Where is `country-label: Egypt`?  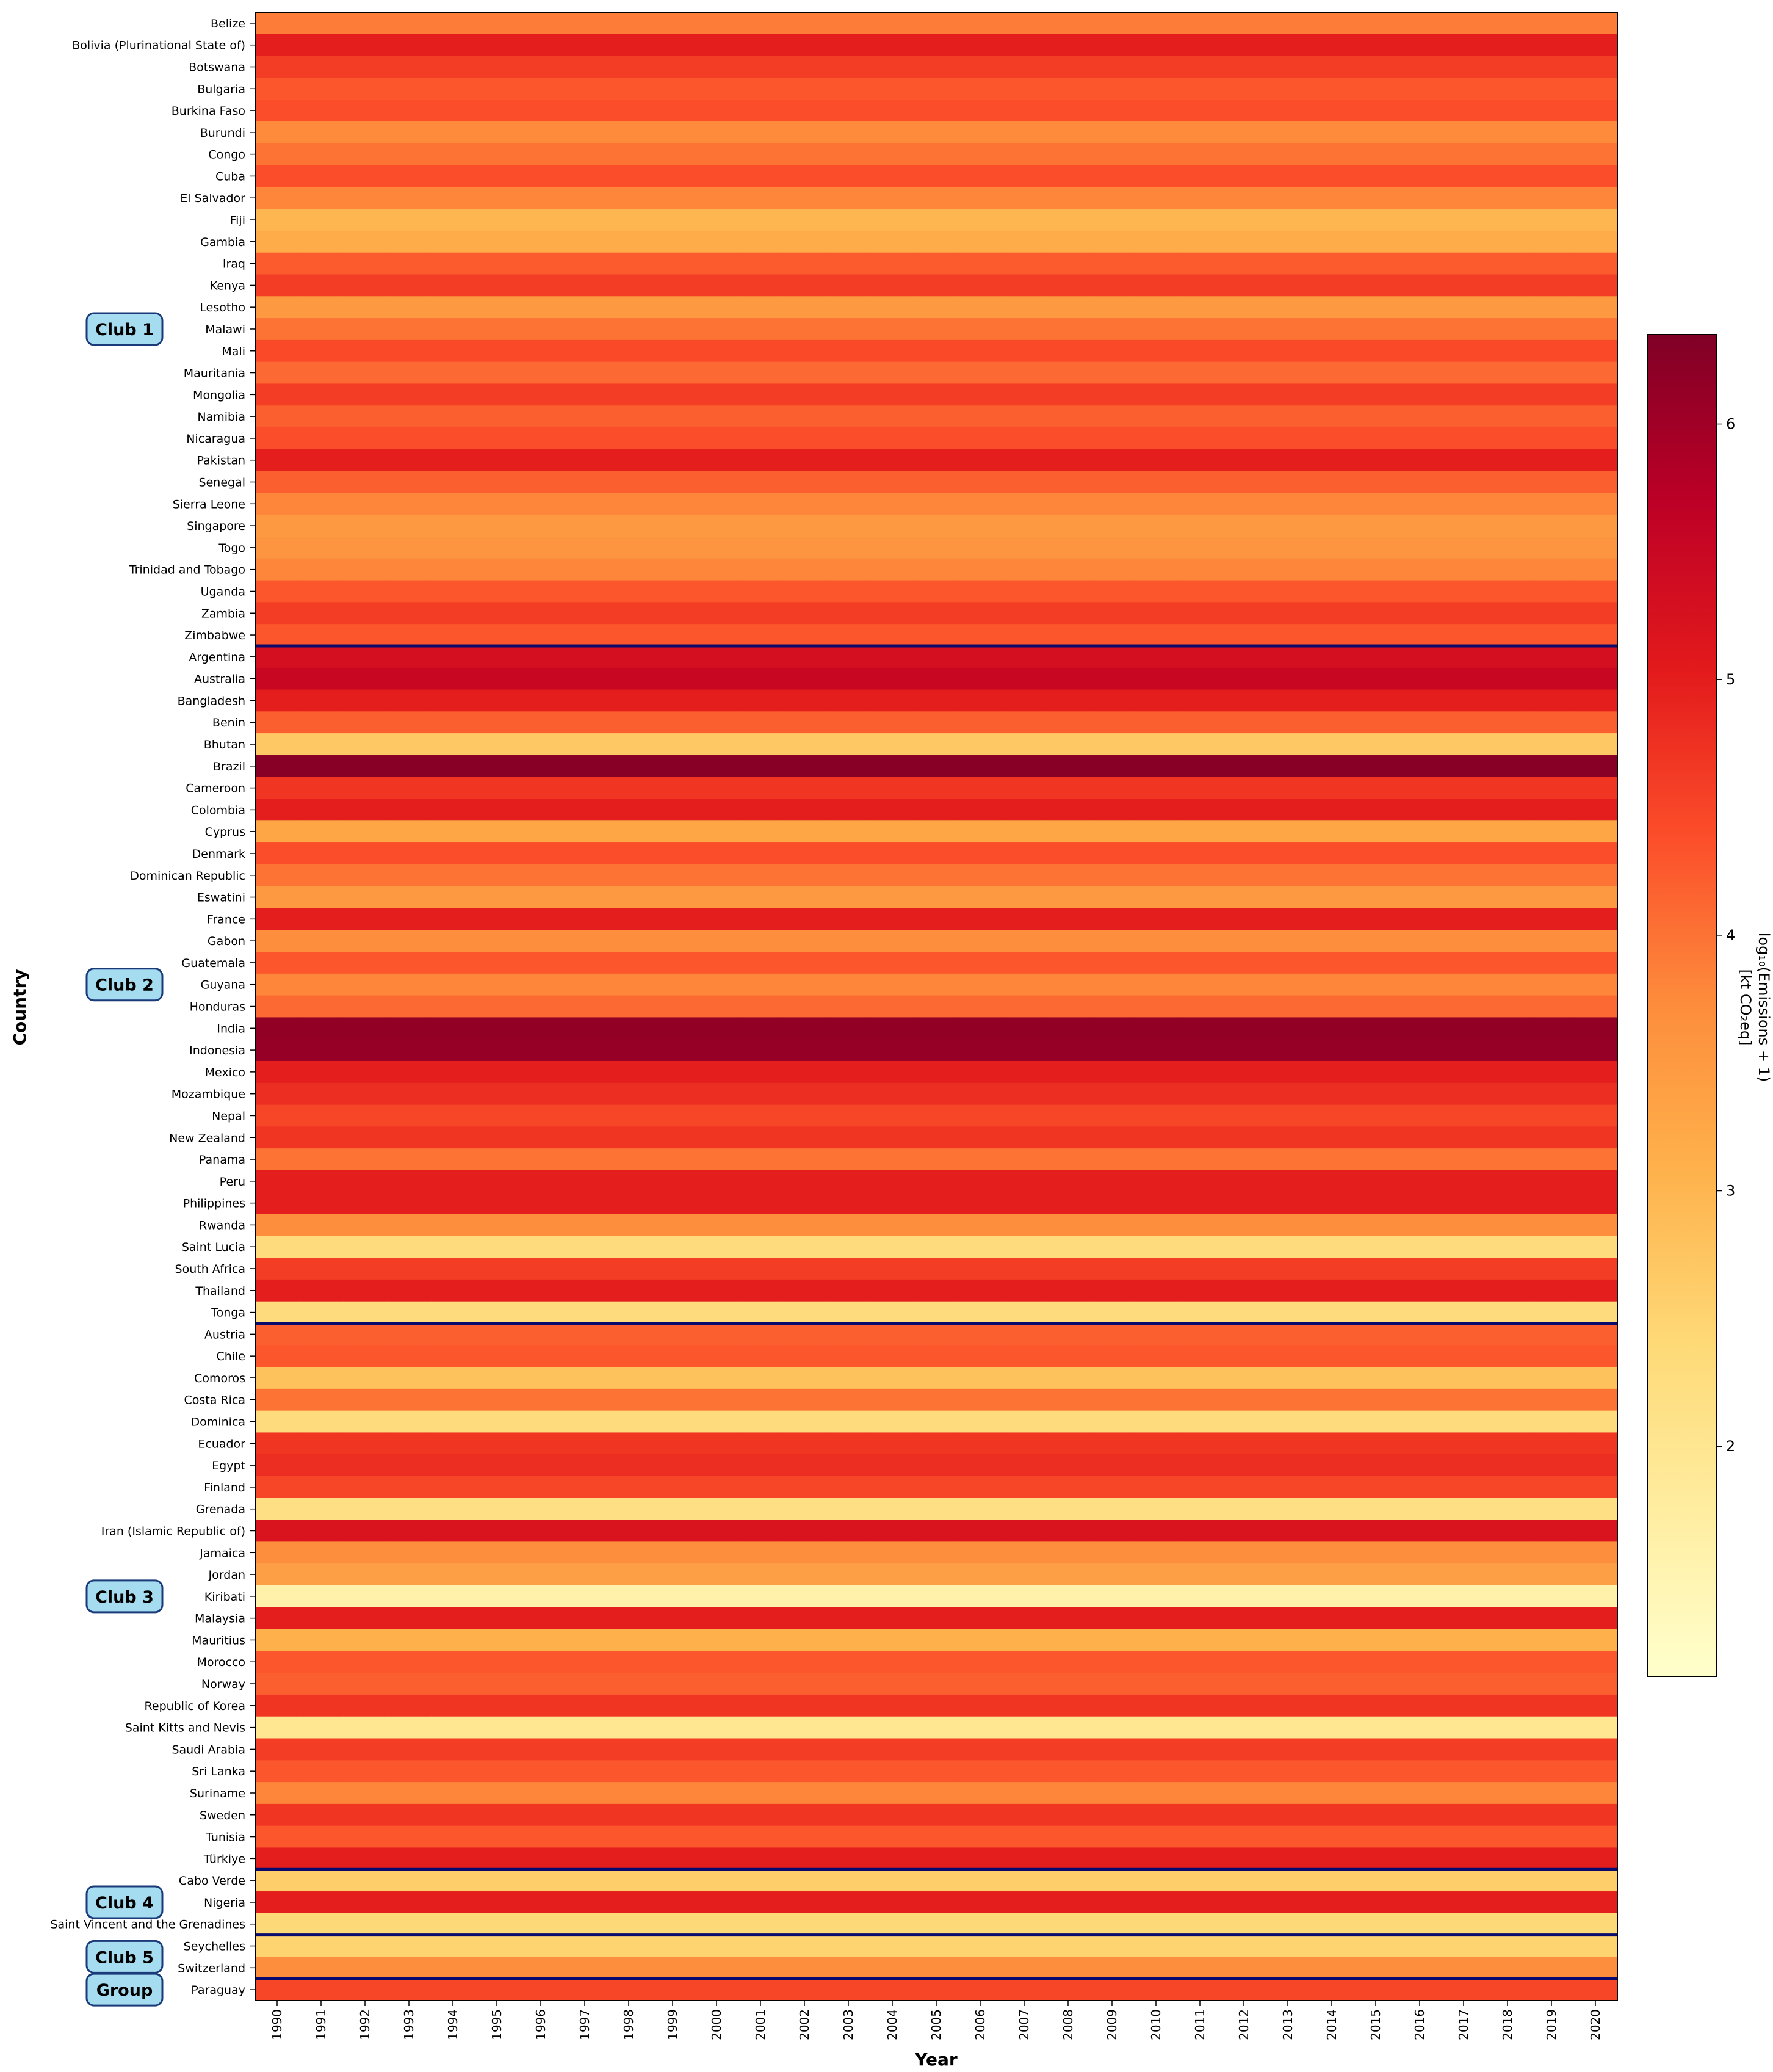
country-label: Egypt is located at coordinates (228, 1465).